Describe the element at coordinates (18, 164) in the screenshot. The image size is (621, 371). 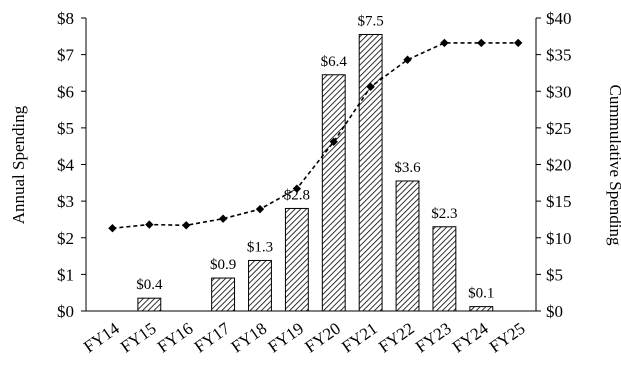
I see `y-axis-title-left: Annual Spending` at that location.